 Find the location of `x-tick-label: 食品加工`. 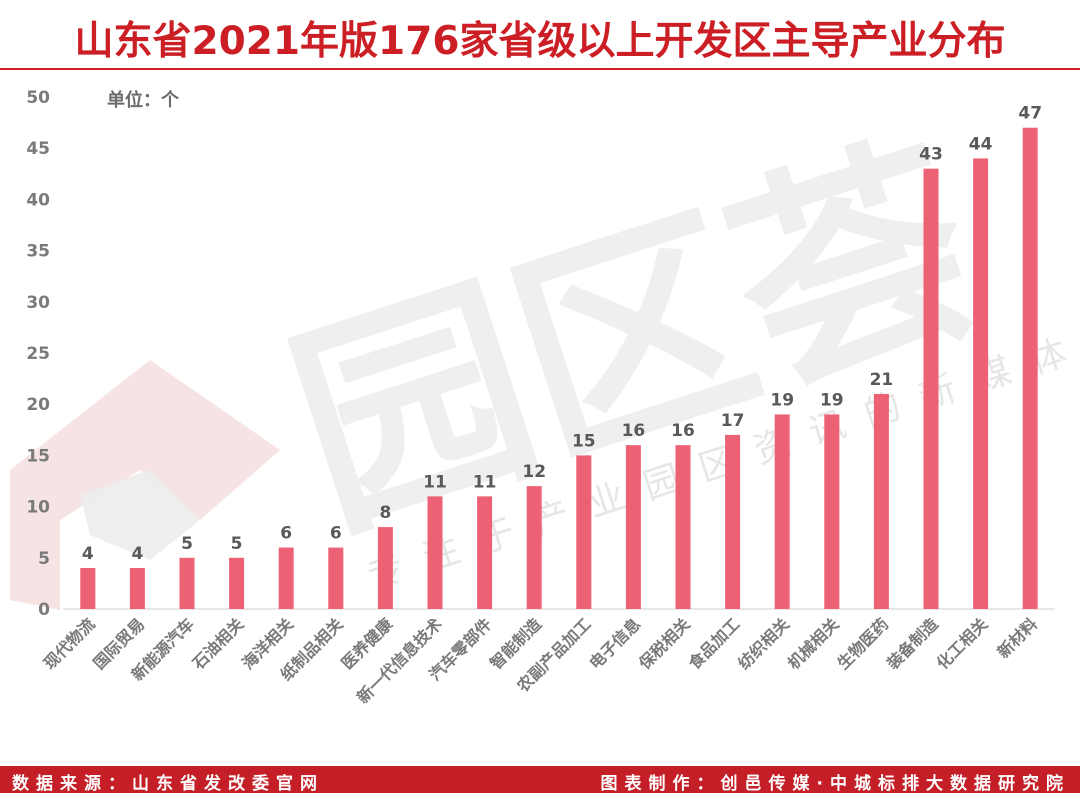

x-tick-label: 食品加工 is located at coordinates (713, 643).